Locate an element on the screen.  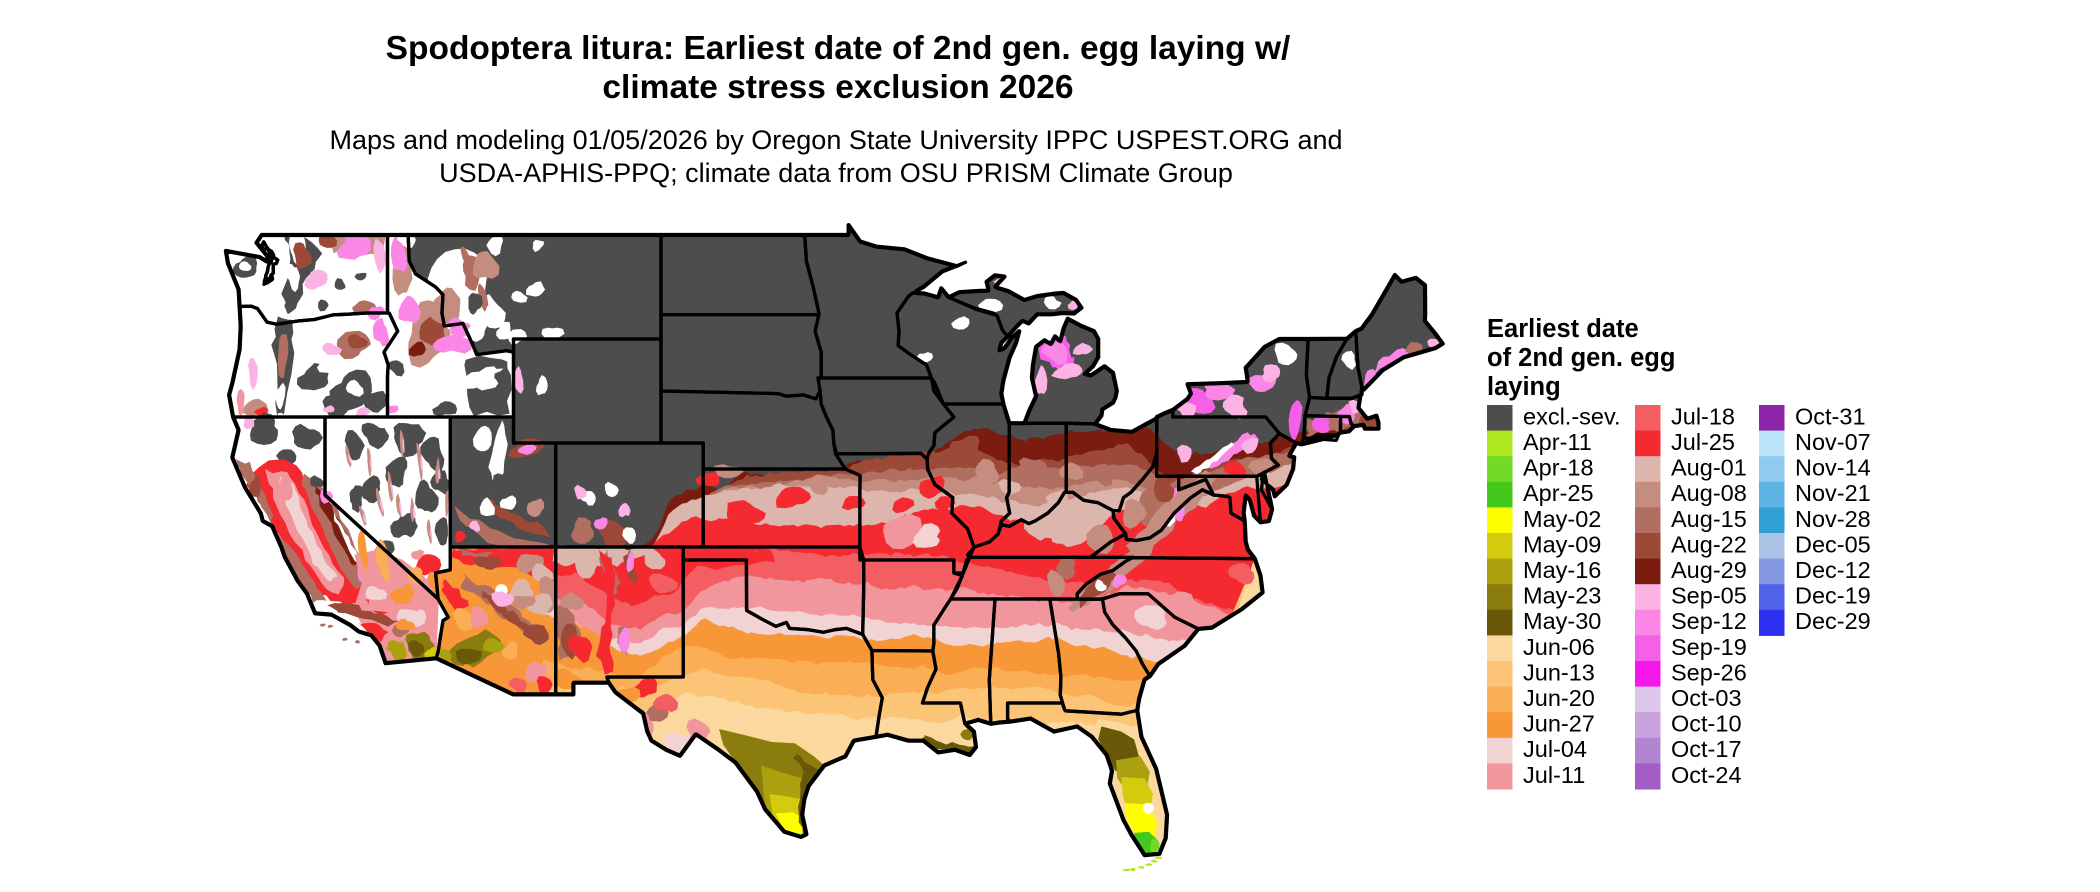
svg-text: Dec-12 is located at coordinates (1833, 570).